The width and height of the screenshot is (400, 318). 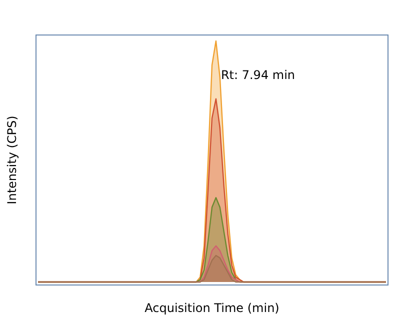 I want to click on y-axis-title: Intensity (CPS), so click(x=12, y=160).